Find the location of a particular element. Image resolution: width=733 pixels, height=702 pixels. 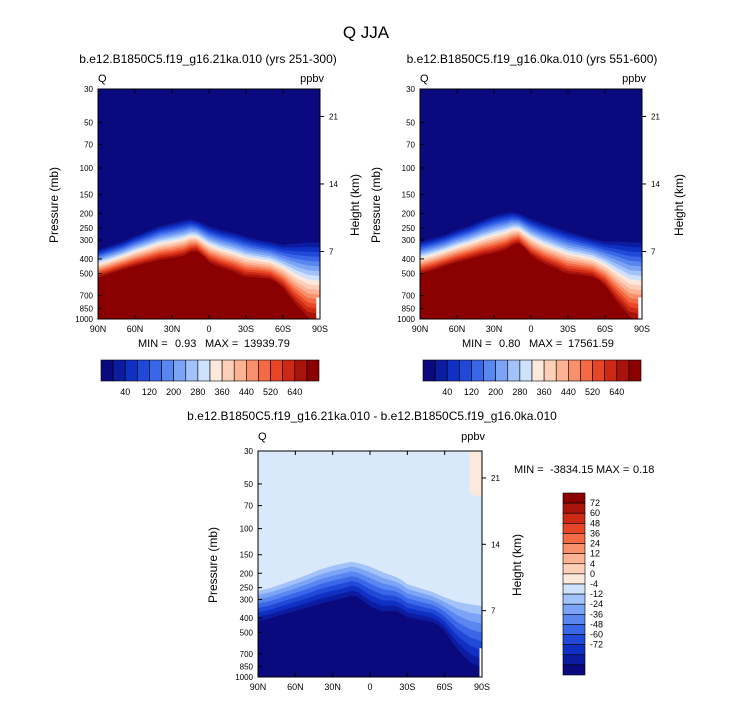

y-tick-label: 700 is located at coordinates (409, 296).